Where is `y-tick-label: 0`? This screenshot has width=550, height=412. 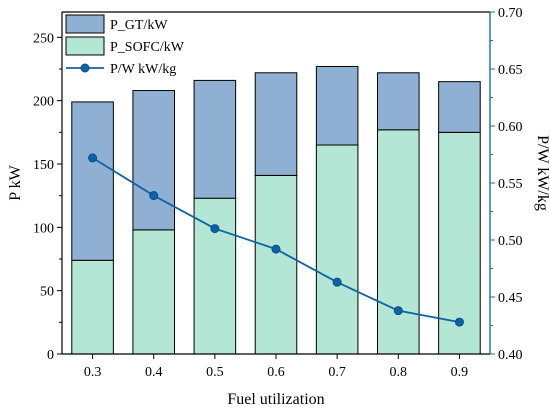 y-tick-label: 0 is located at coordinates (50, 355).